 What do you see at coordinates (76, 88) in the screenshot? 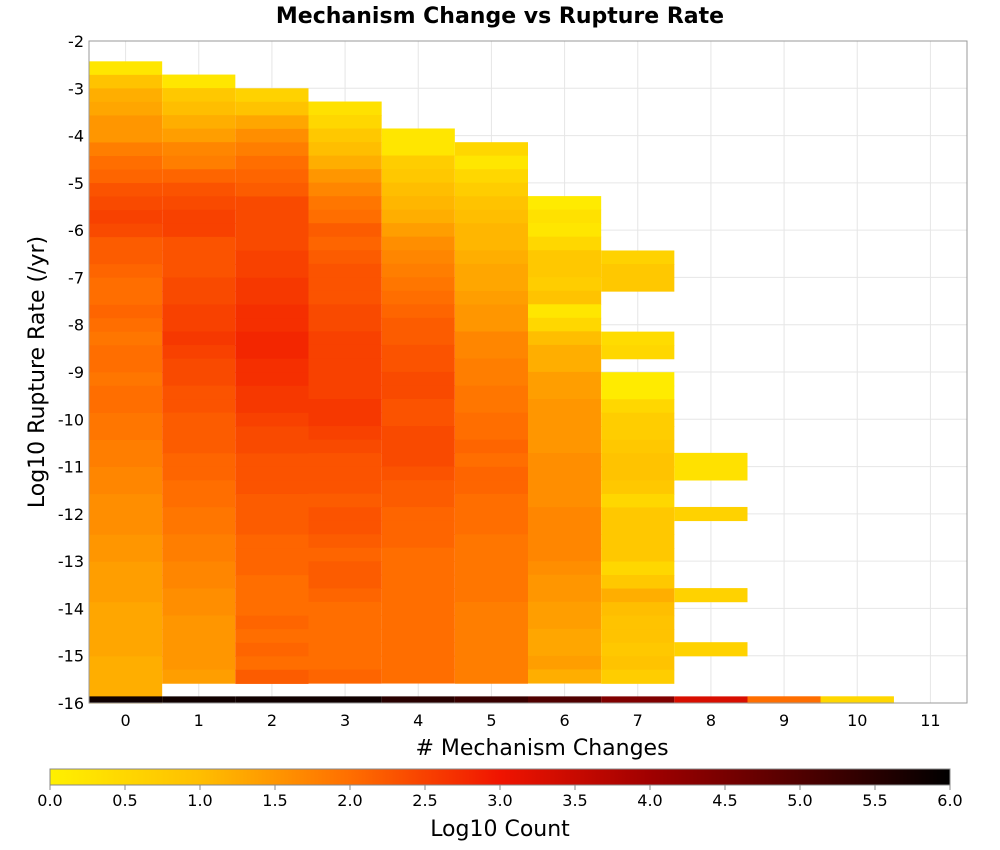
I see `y-tick-label: -3` at bounding box center [76, 88].